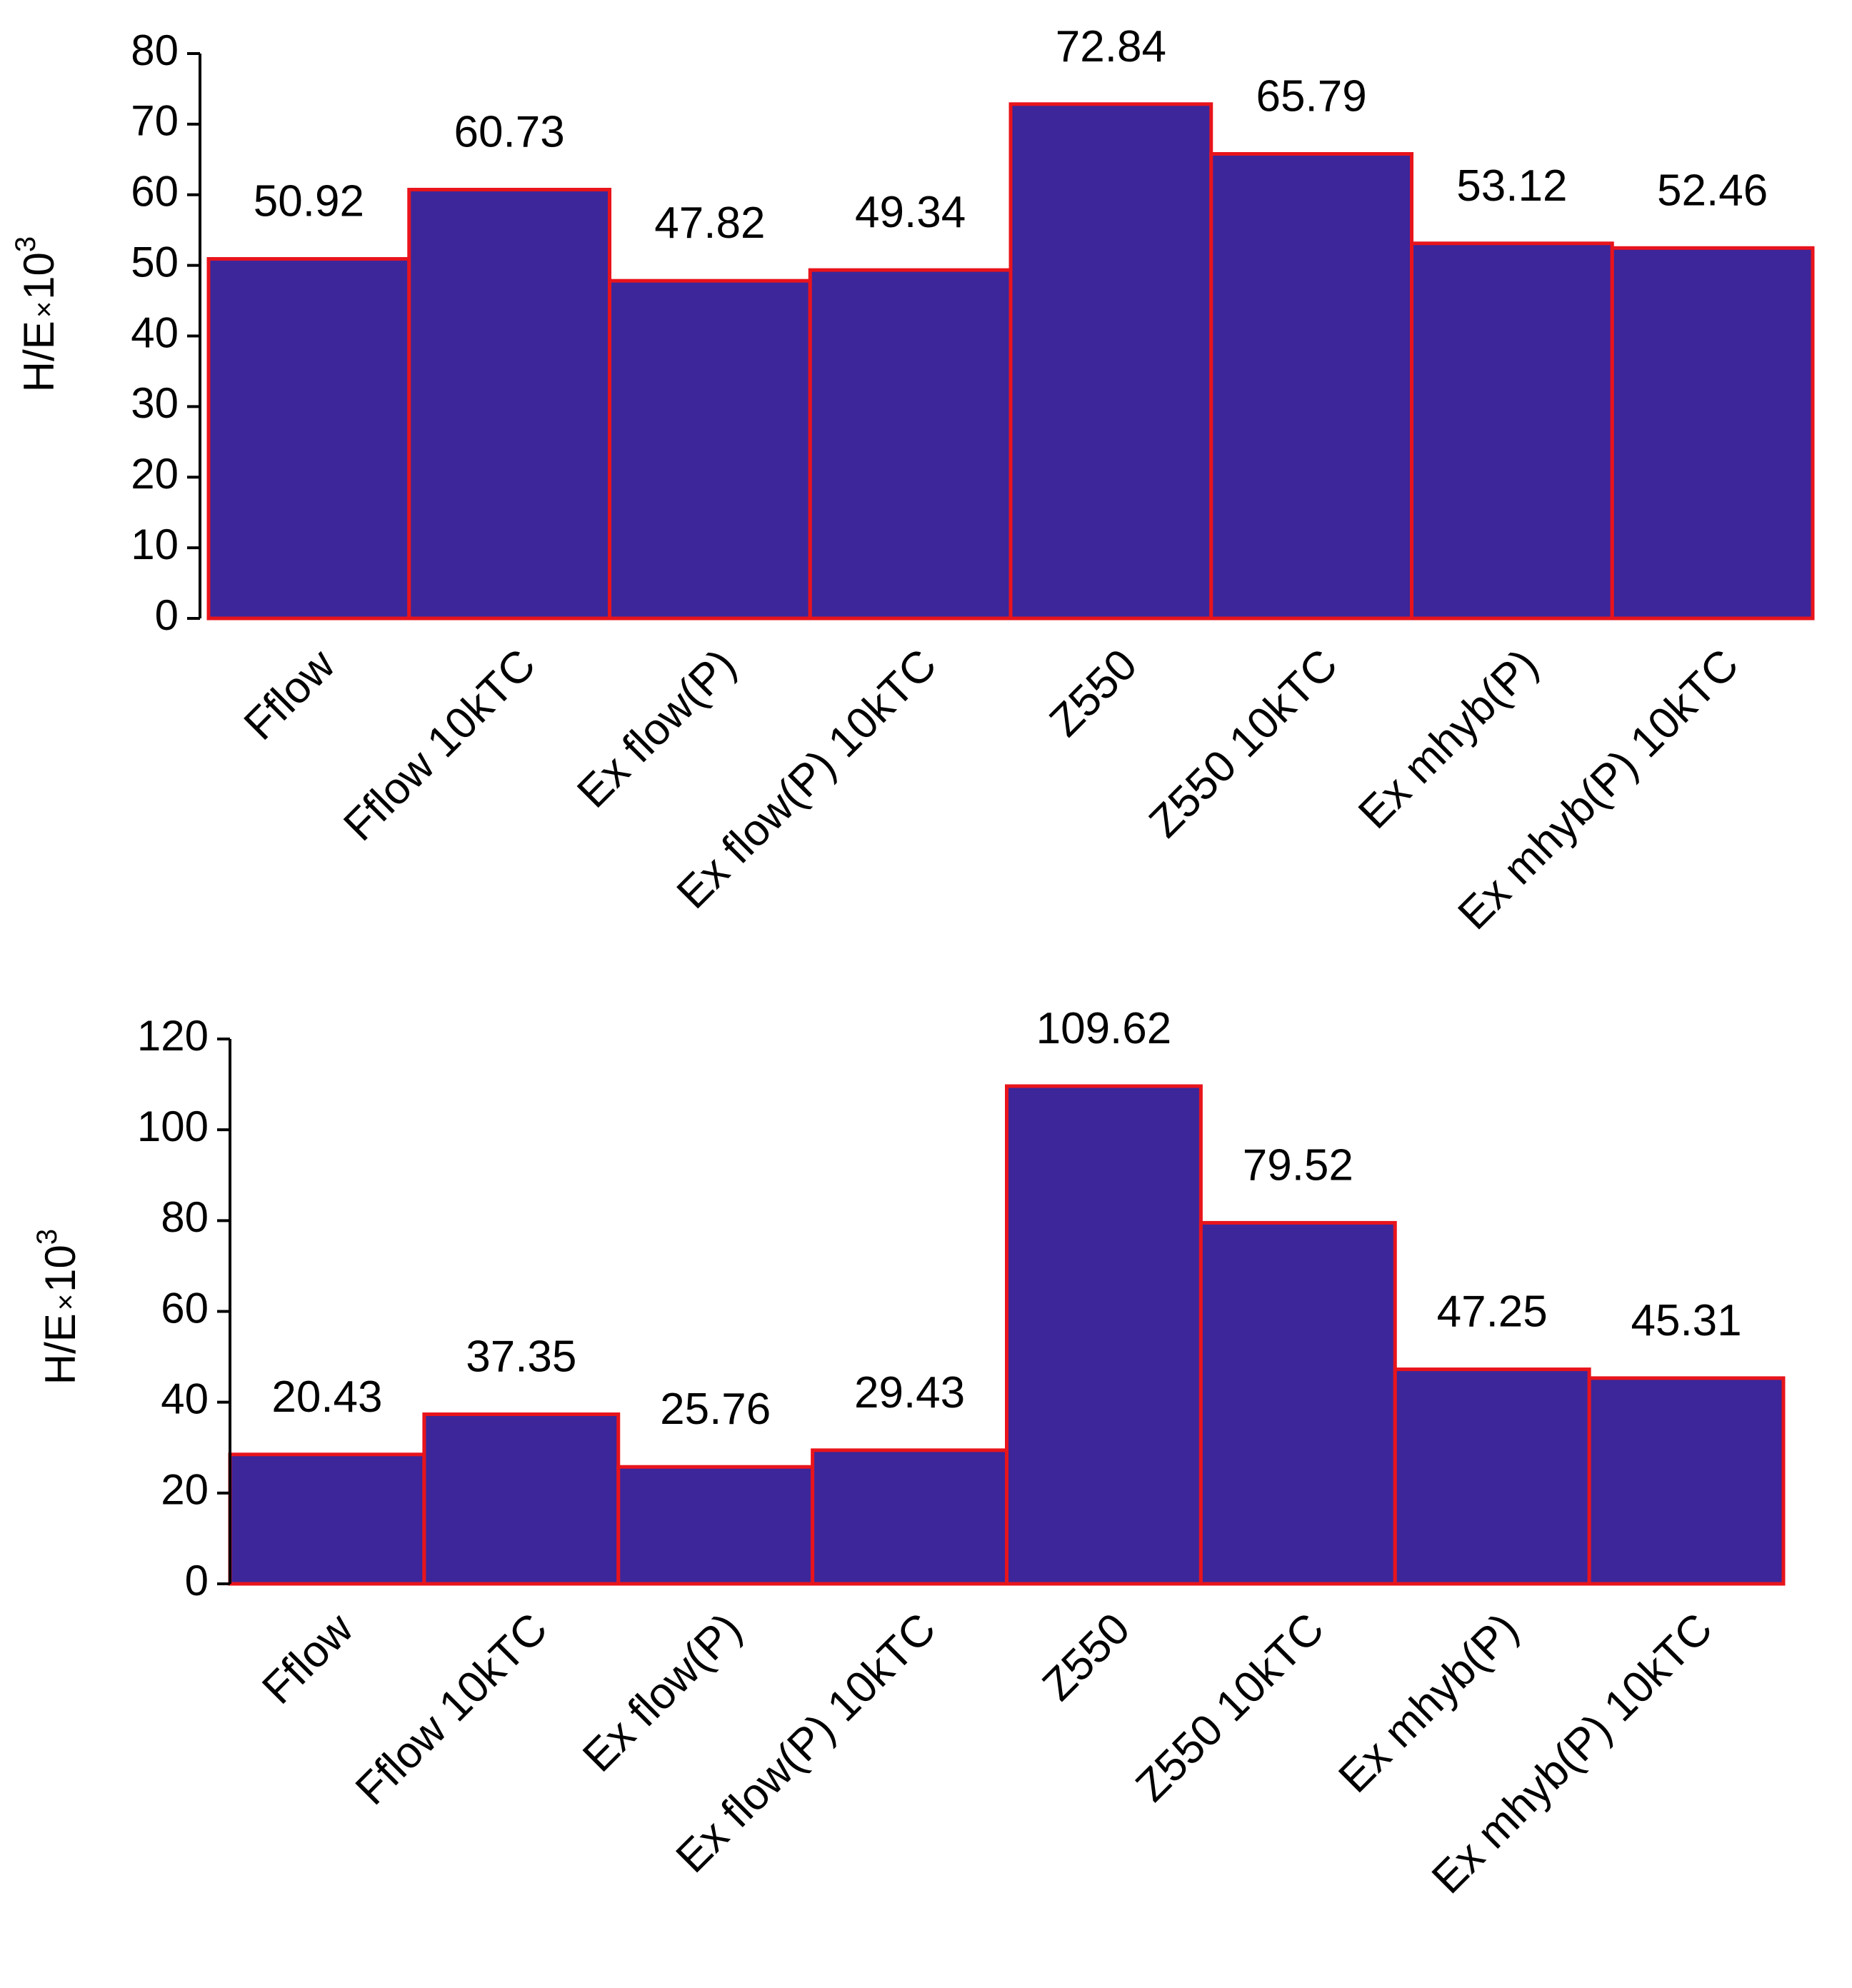 The width and height of the screenshot is (1852, 1988). I want to click on data-label-5: 65.79, so click(1311, 97).